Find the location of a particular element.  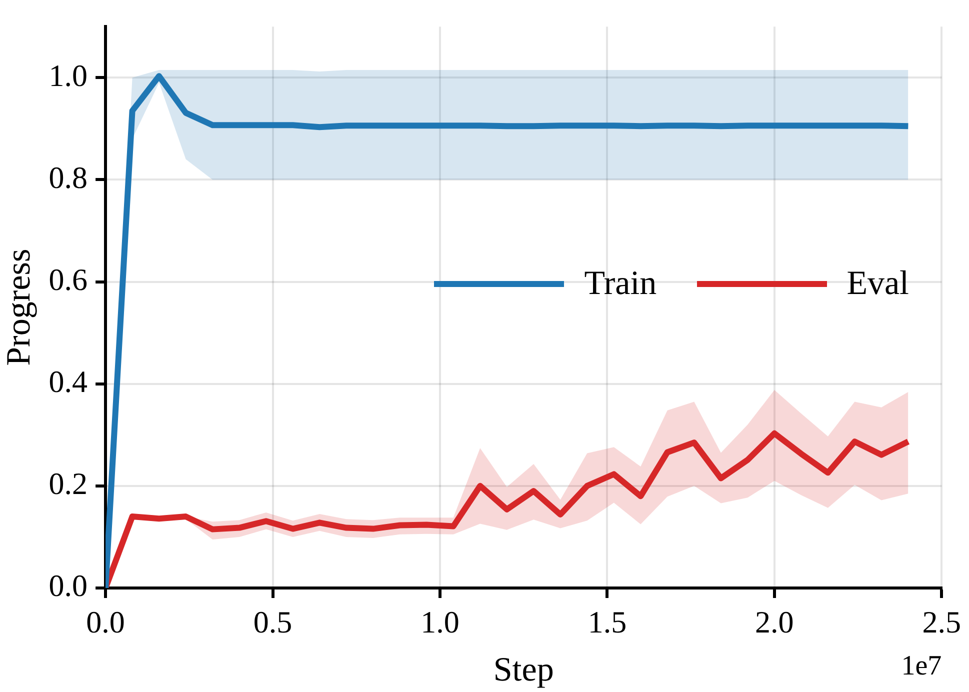

y-tick-label: 1.0 is located at coordinates (68, 75).